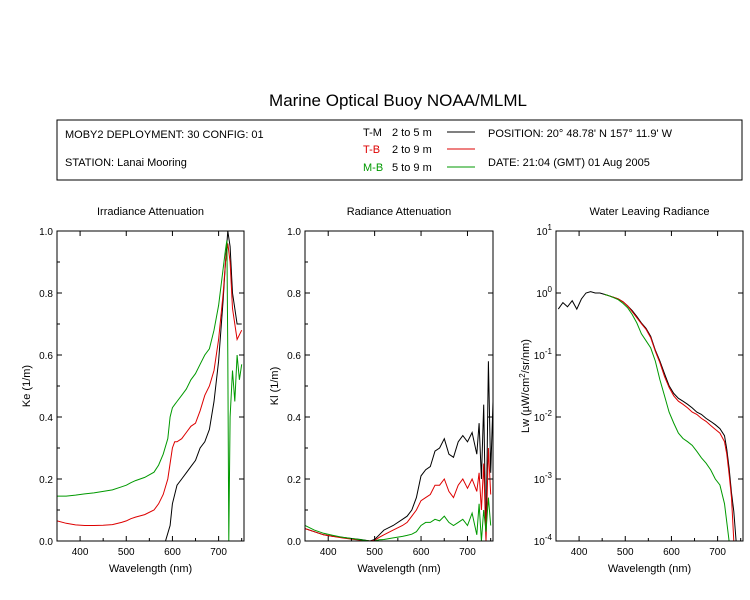 The image size is (750, 600). Describe the element at coordinates (399, 212) in the screenshot. I see `chart-title: Radiance Attenuation` at that location.